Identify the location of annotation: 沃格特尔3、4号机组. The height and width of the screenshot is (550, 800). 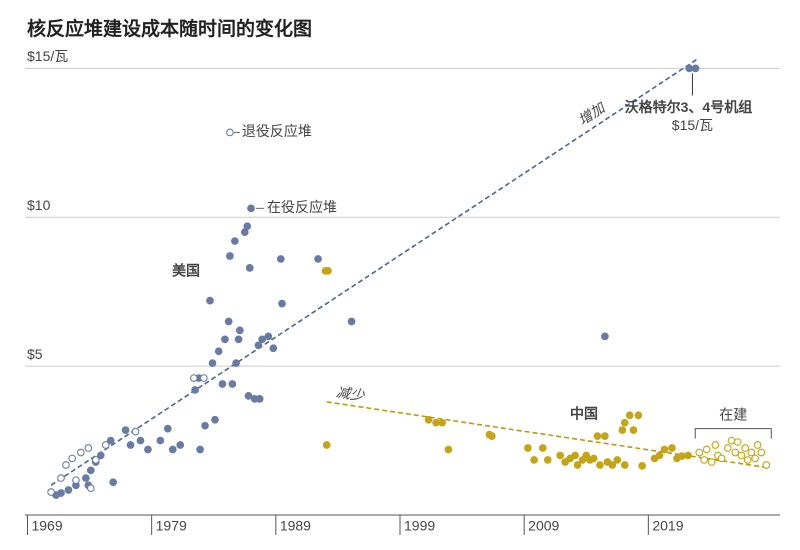
(689, 107).